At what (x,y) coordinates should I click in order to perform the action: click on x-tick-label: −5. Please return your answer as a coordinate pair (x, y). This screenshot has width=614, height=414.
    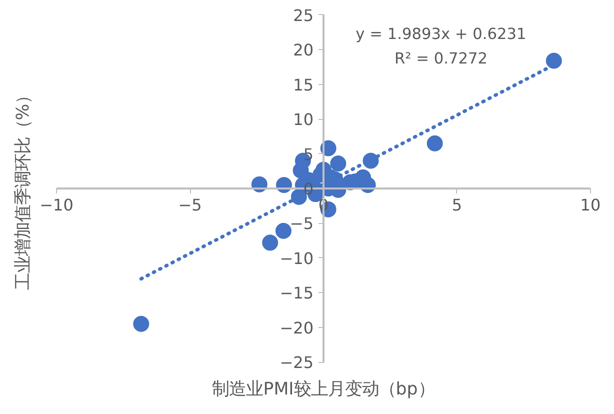
    Looking at the image, I should click on (190, 205).